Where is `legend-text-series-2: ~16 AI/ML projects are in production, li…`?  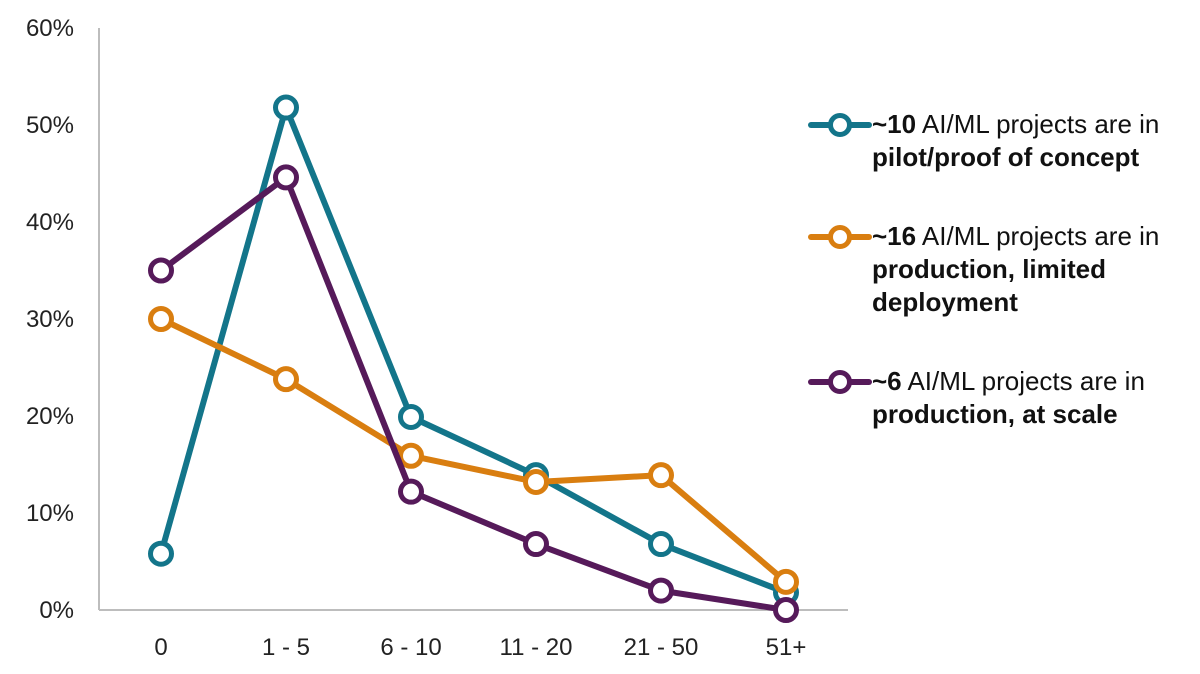
legend-text-series-2: ~16 AI/ML projects are in production, li… is located at coordinates (1015, 269).